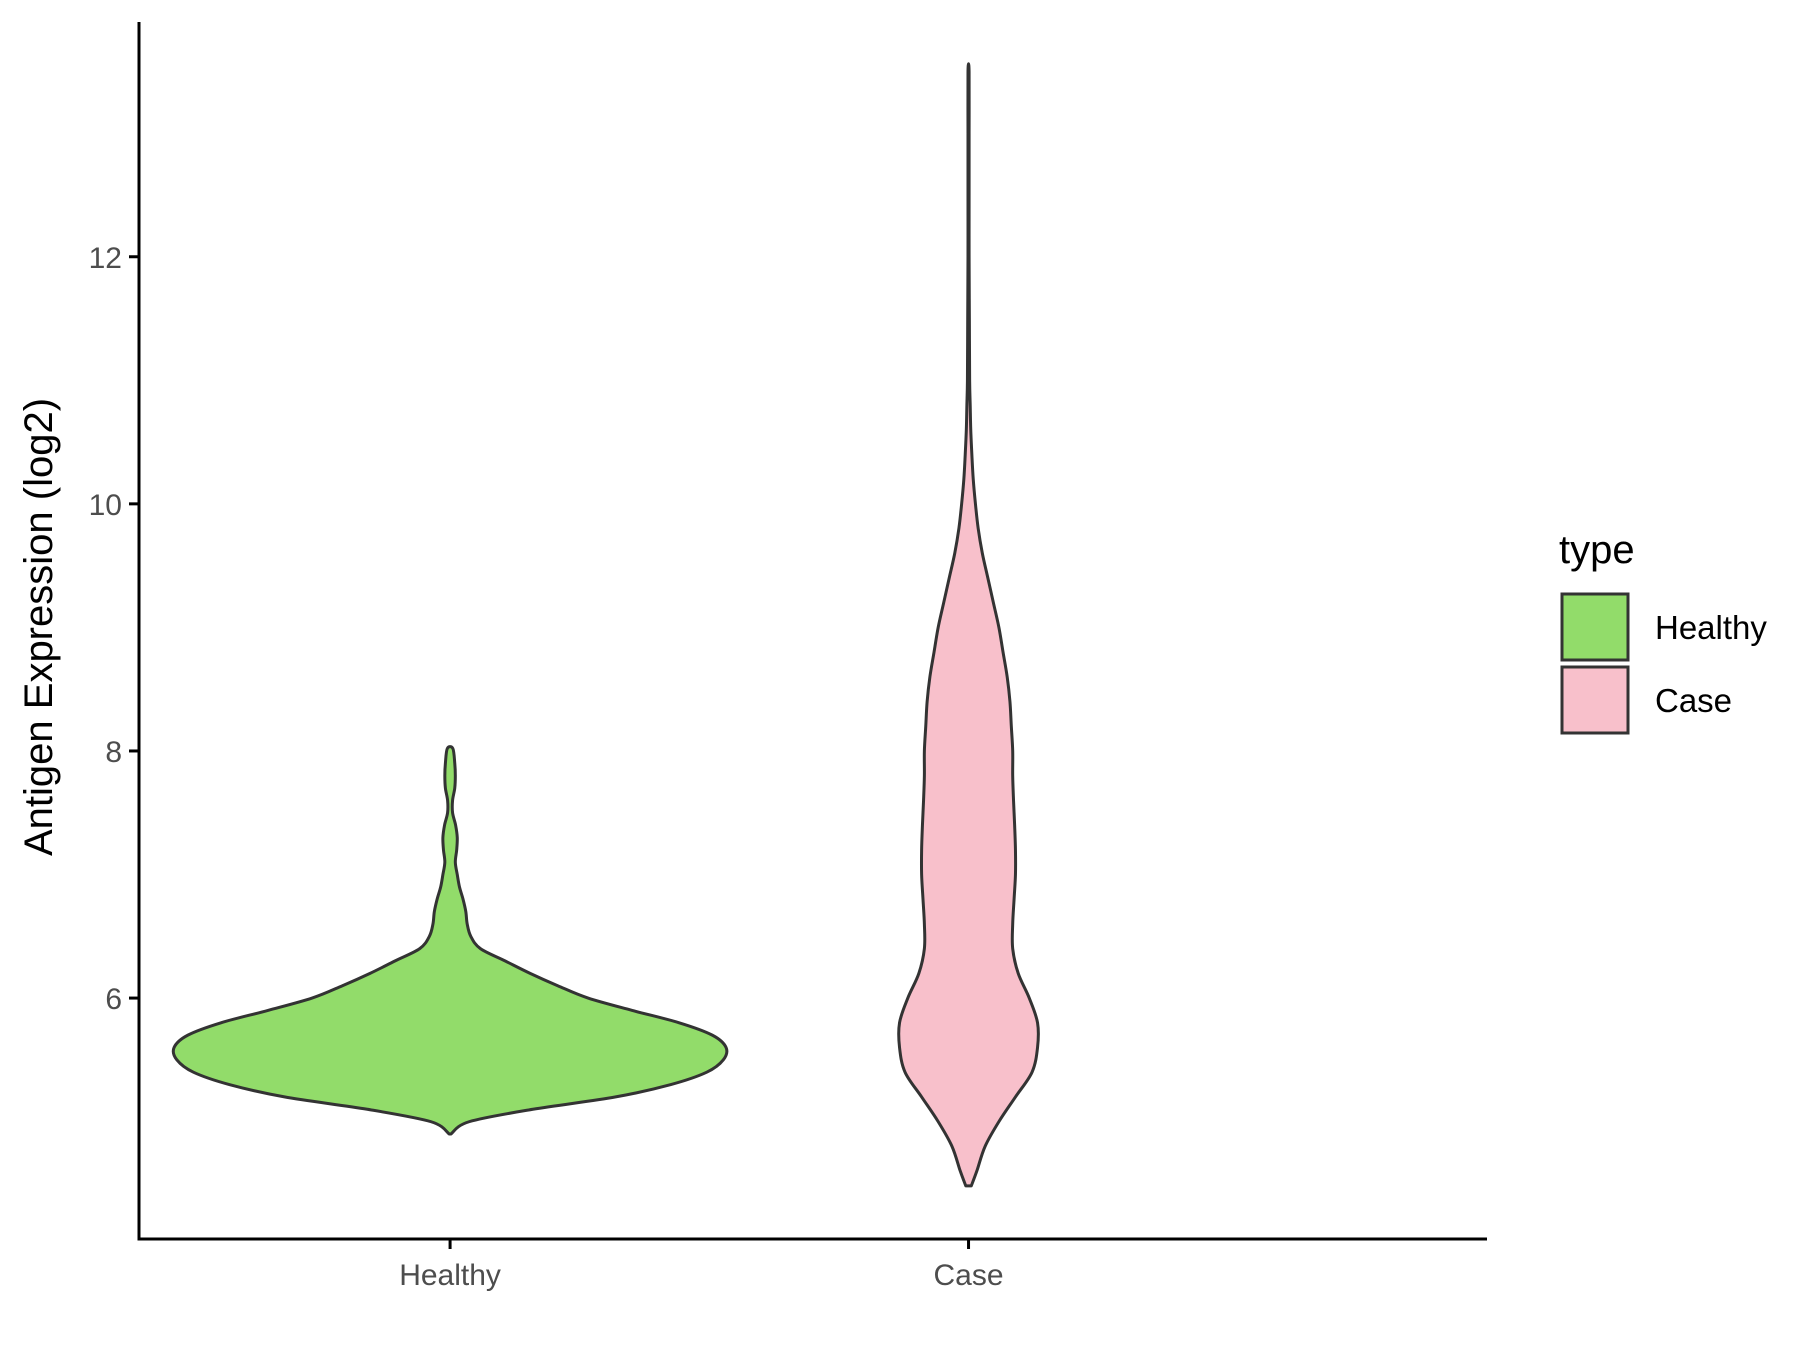  What do you see at coordinates (450, 1275) in the screenshot?
I see `x-tick-label: Healthy` at bounding box center [450, 1275].